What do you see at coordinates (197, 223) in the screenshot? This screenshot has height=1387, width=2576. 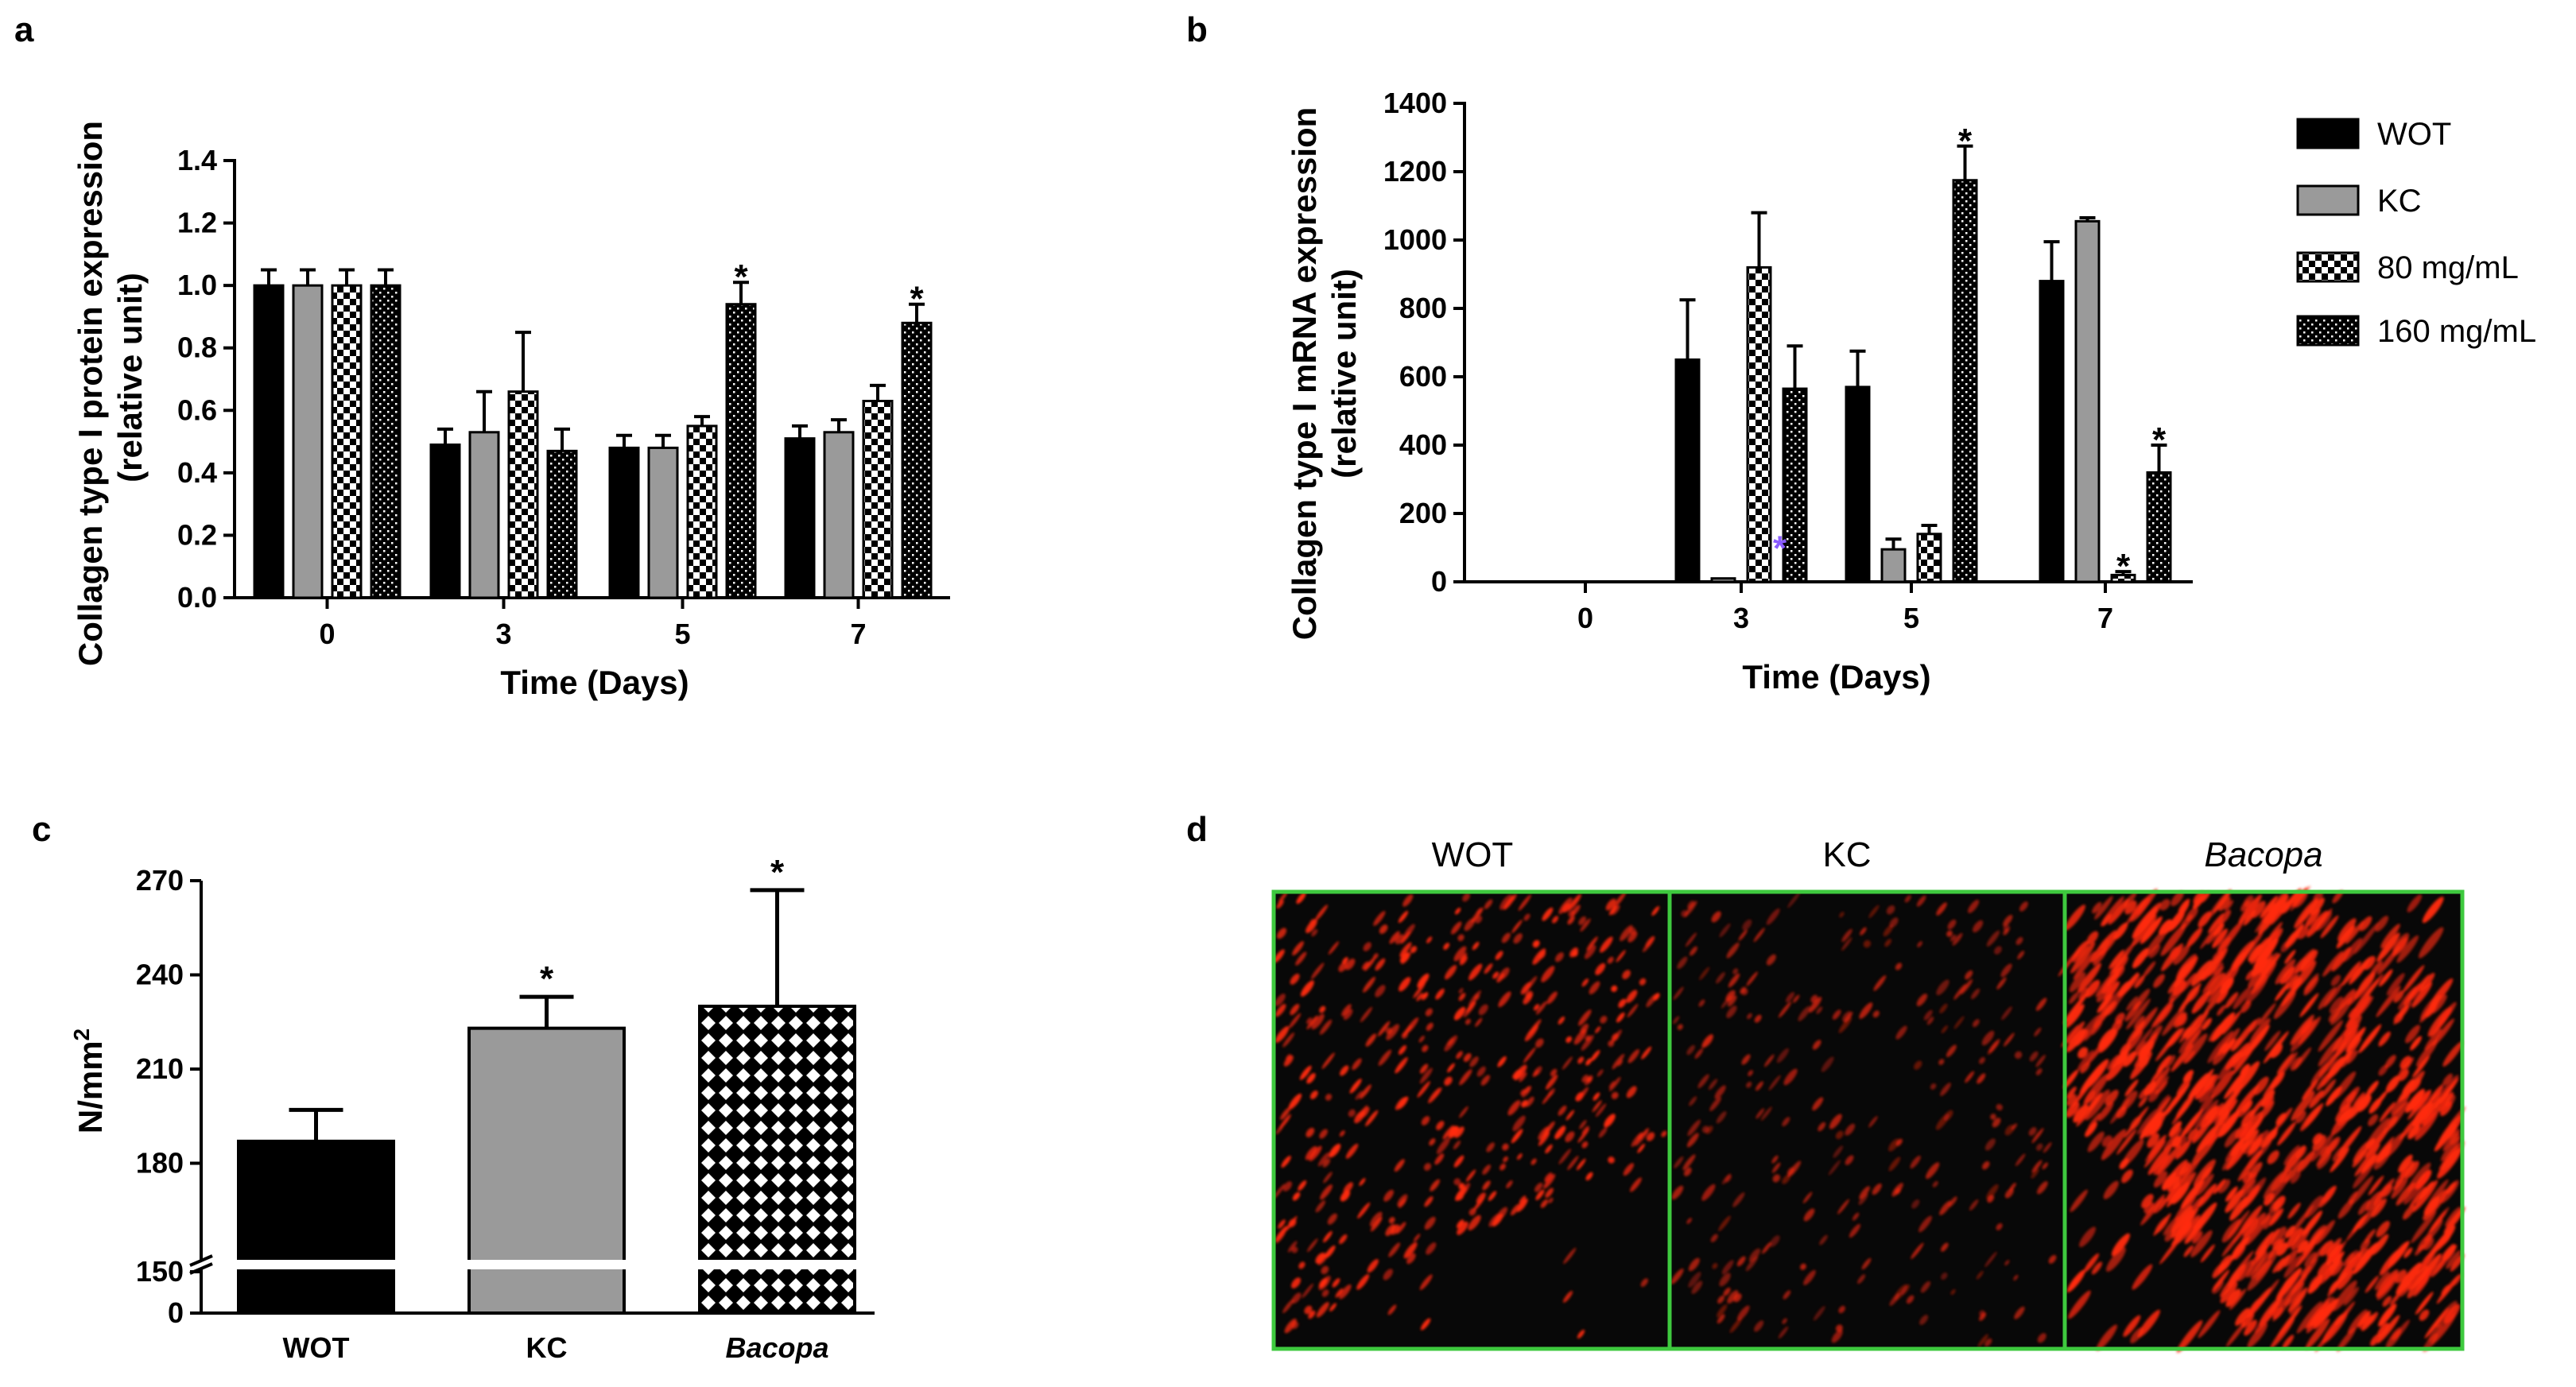 I see `y-tick-label: 1.2` at bounding box center [197, 223].